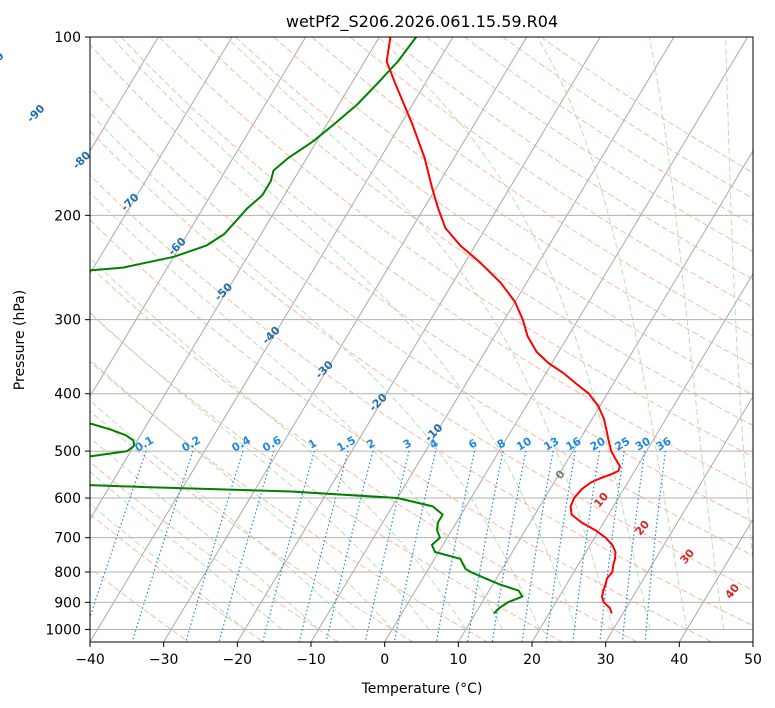 The image size is (775, 708). Describe the element at coordinates (67, 573) in the screenshot. I see `y-tick-label: 800` at that location.